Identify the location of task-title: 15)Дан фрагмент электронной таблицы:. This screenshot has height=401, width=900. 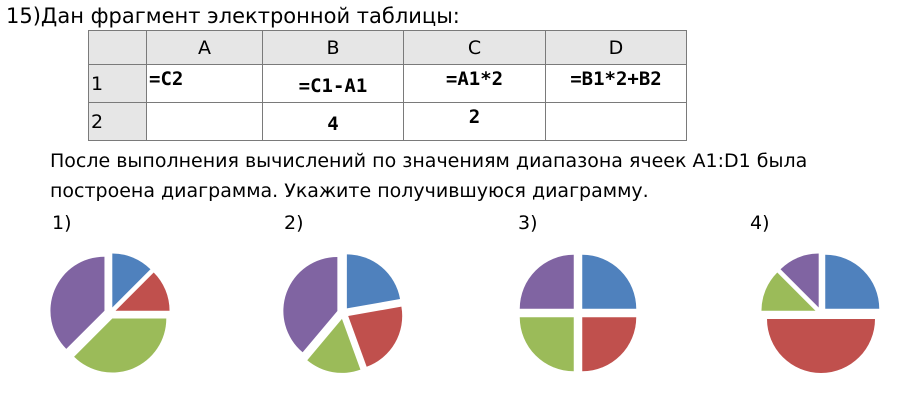
(233, 16).